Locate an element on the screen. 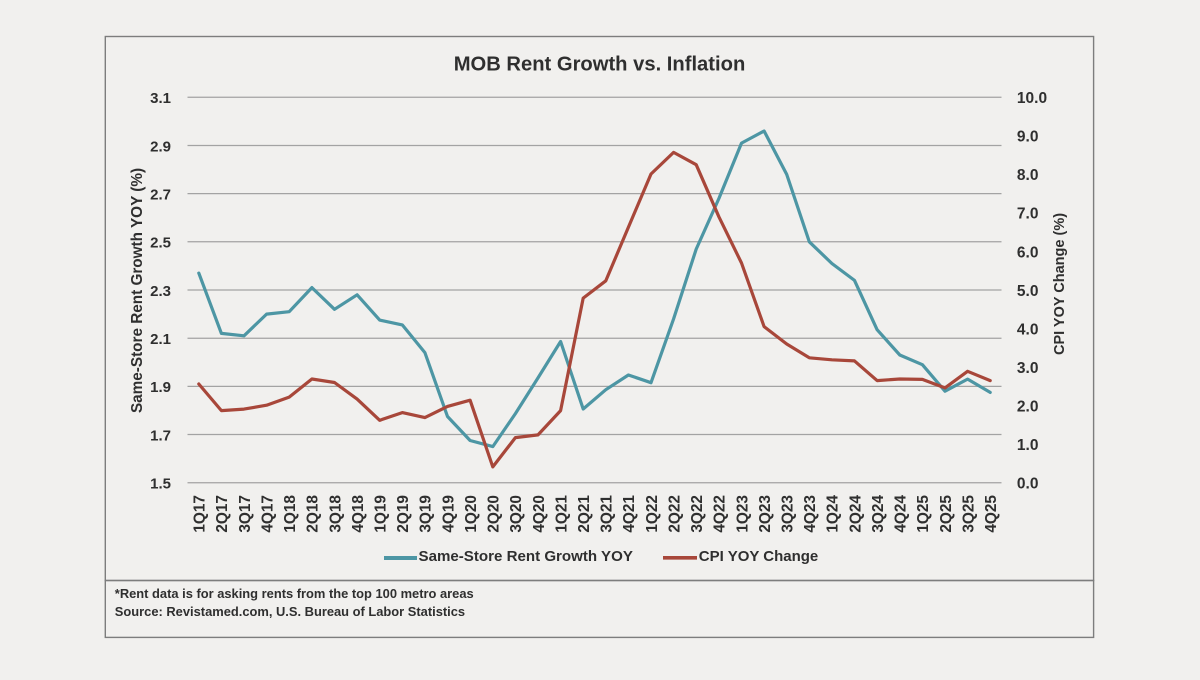 The height and width of the screenshot is (680, 1200). svg-text: 3Q17 is located at coordinates (245, 514).